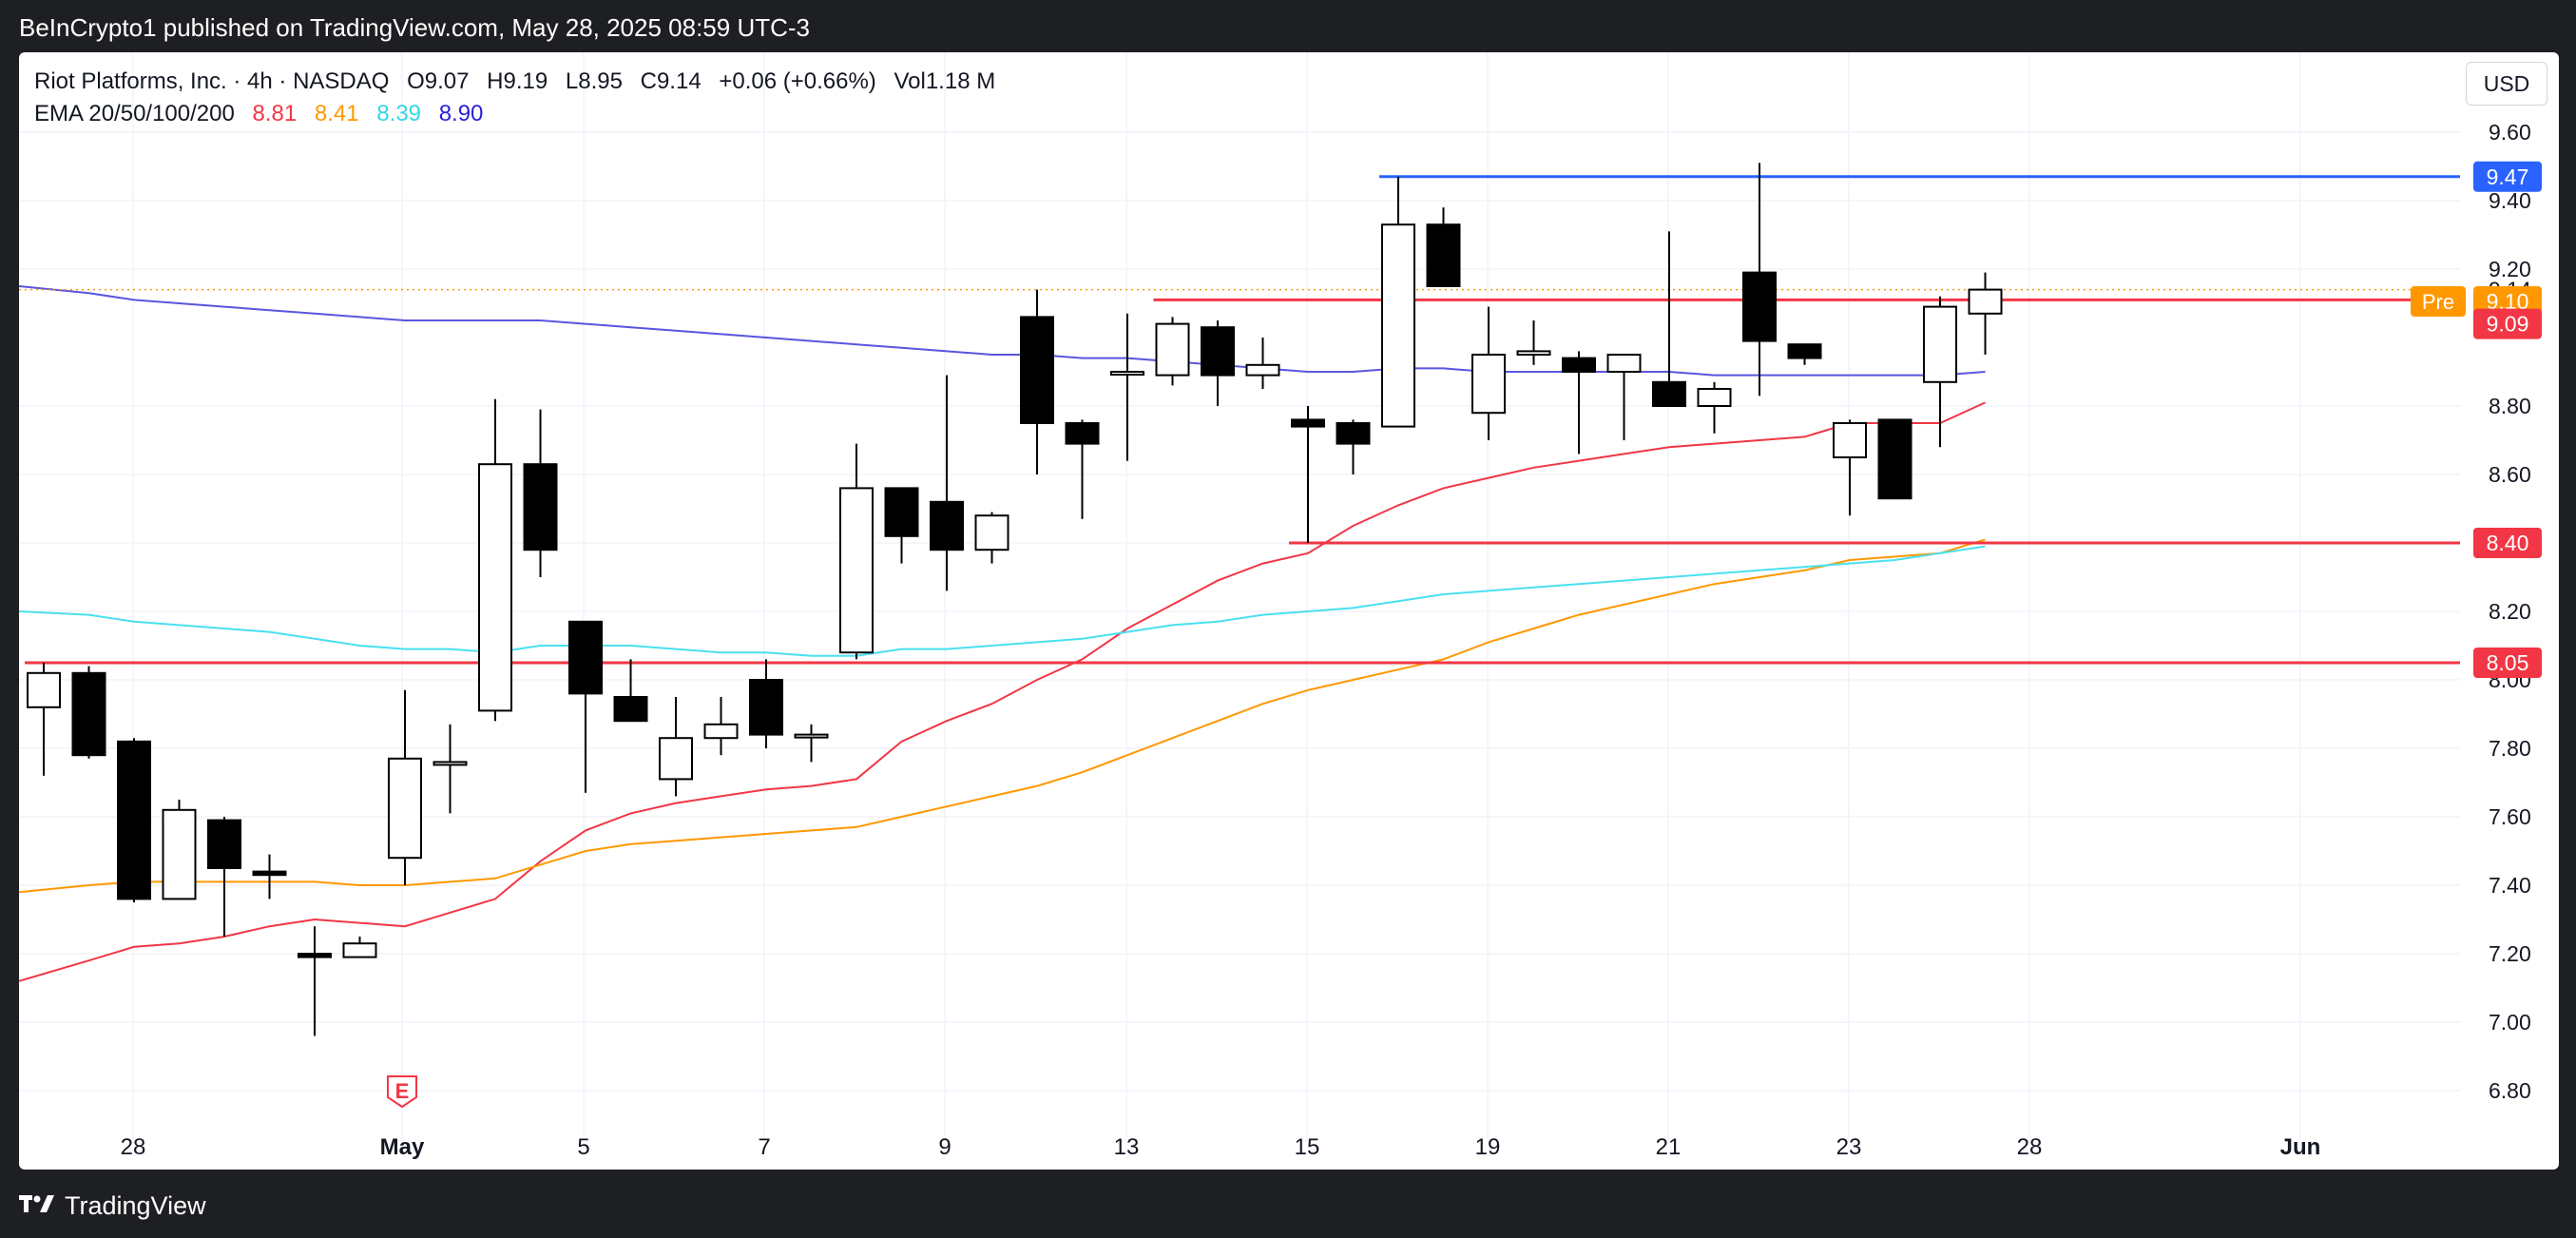 Image resolution: width=2576 pixels, height=1238 pixels. Describe the element at coordinates (798, 81) in the screenshot. I see `change-value: +0.06 (+0.66%)` at that location.